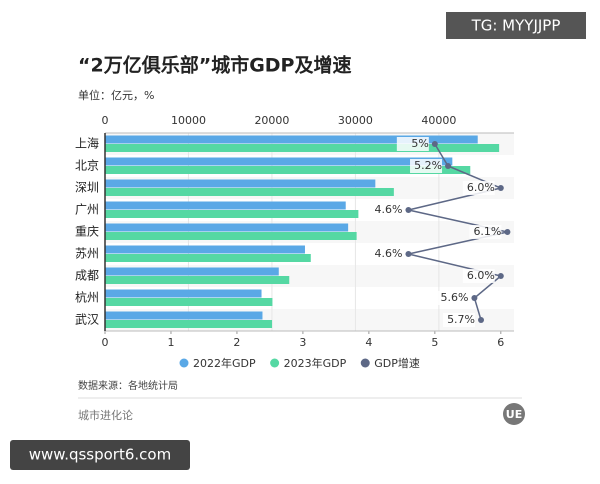 Image resolution: width=600 pixels, height=484 pixels. Describe the element at coordinates (116, 95) in the screenshot. I see `chart-subtitle: 单位：亿元，%` at that location.